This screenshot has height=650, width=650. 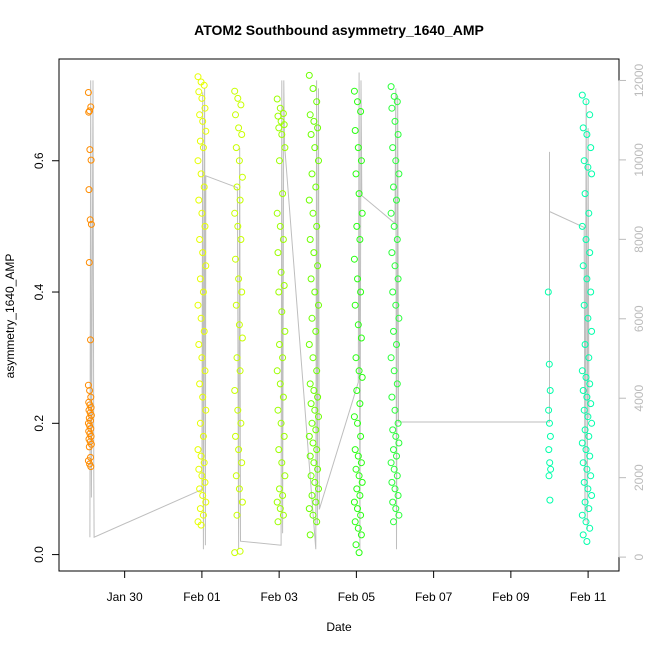 I want to click on y2-tick-label: 2000, so click(x=639, y=477).